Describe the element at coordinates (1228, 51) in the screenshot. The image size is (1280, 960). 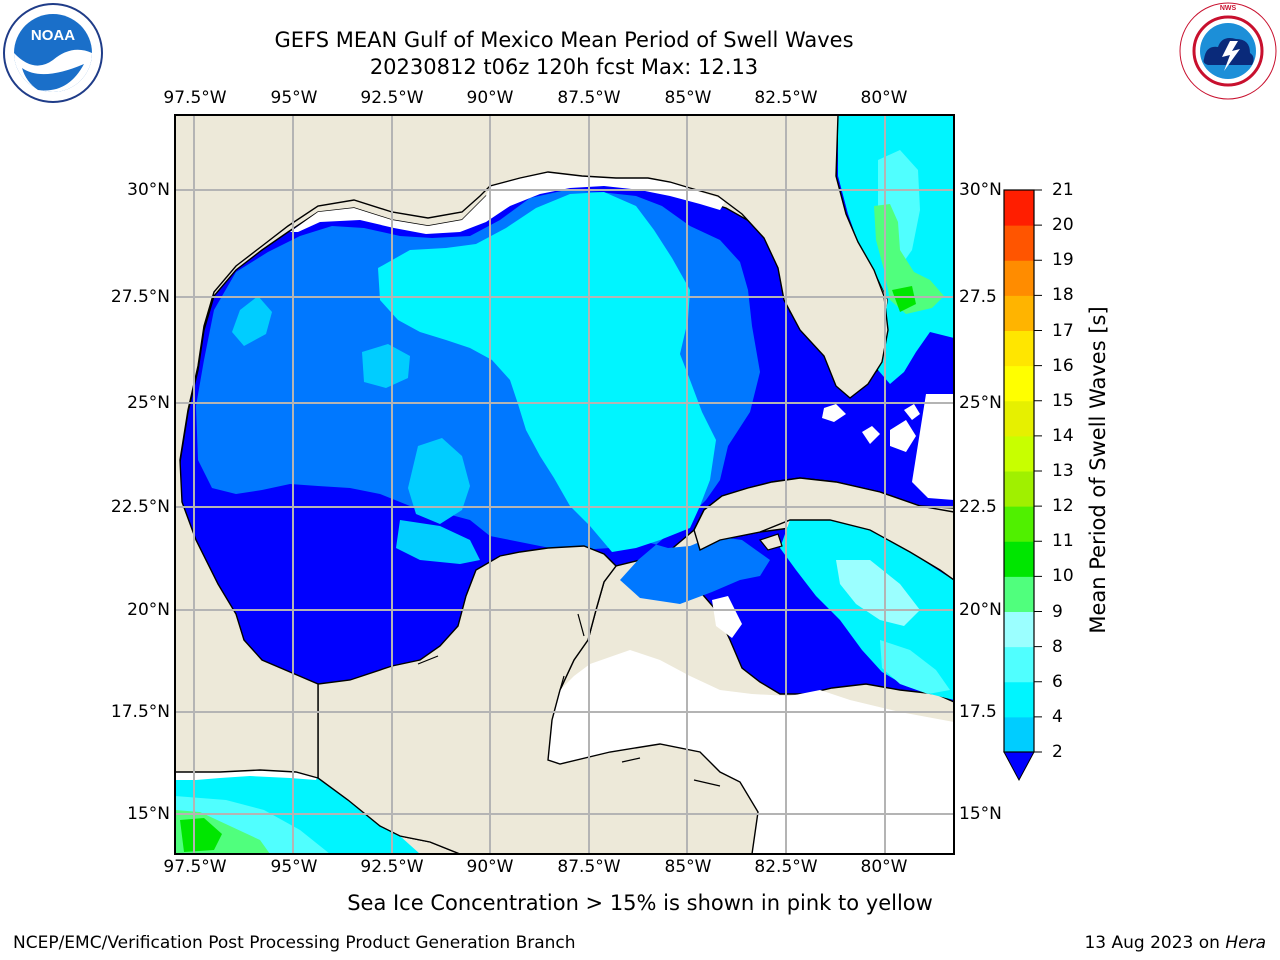
I see `nws-logo: NWS` at that location.